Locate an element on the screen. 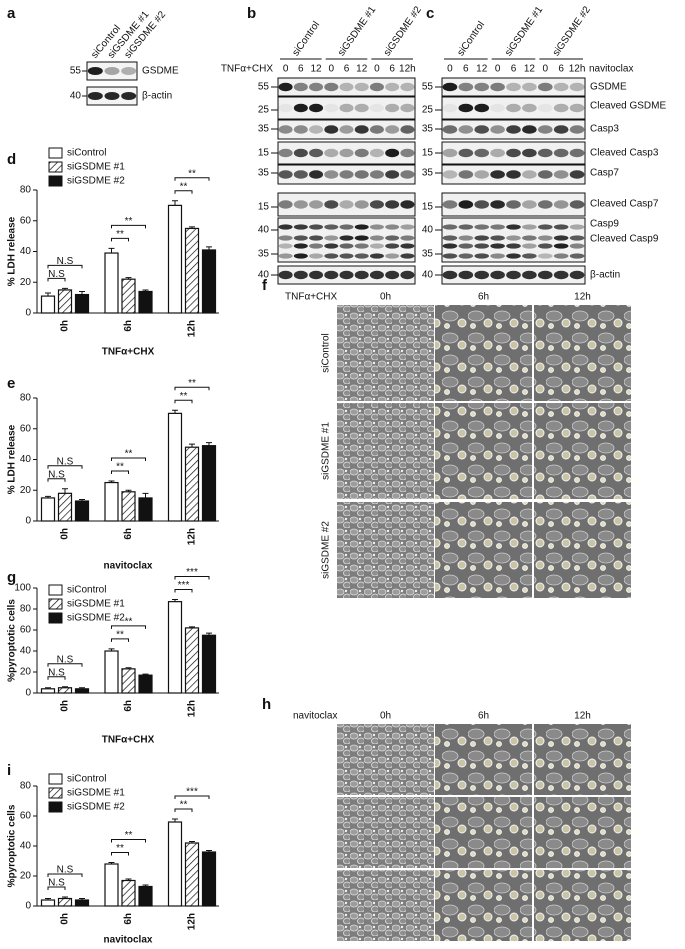 This screenshot has height=949, width=685. band-label: Cleaved GSDME is located at coordinates (628, 106).